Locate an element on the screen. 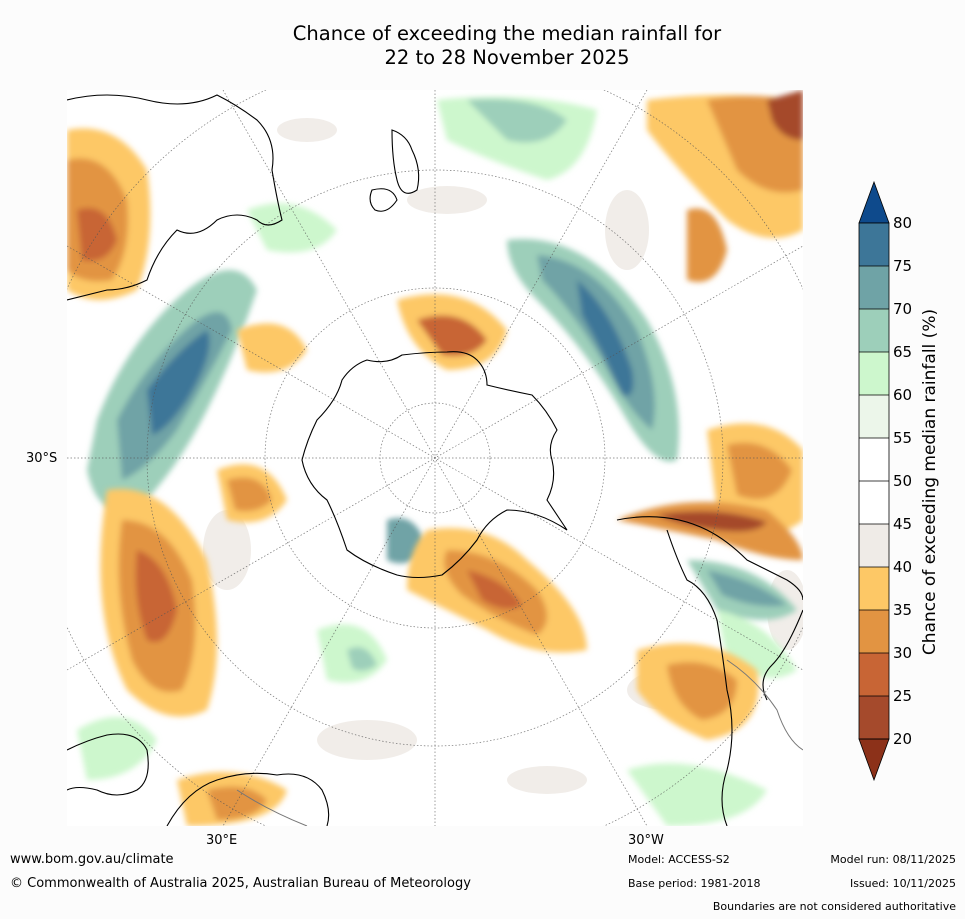 The height and width of the screenshot is (919, 965). colorbar-tick-45: 45 is located at coordinates (903, 524).